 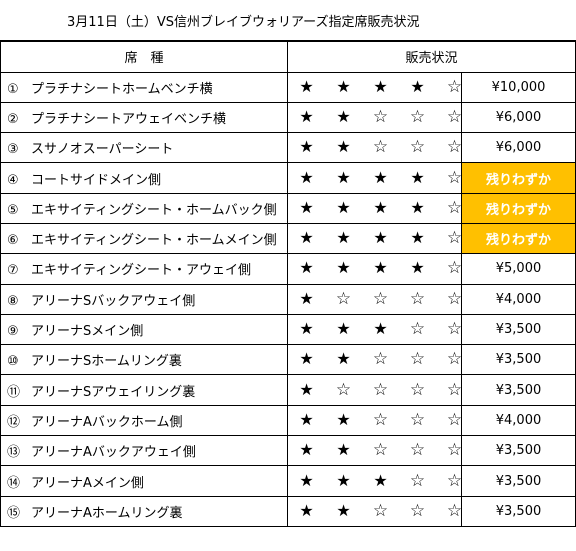 I want to click on row-number: ⑤, so click(x=13, y=210).